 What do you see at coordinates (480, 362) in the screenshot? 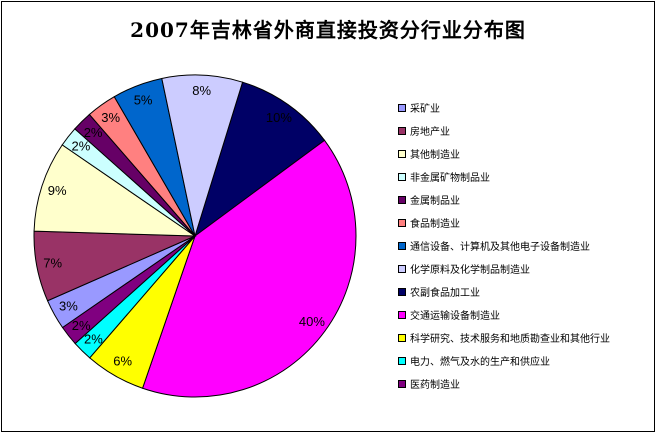
I see `legend-label: 电力、燃气及水的生产和供应业` at bounding box center [480, 362].